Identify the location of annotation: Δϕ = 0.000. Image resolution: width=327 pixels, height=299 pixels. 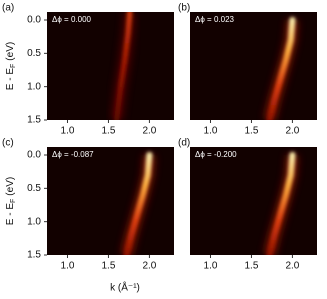
(72, 19).